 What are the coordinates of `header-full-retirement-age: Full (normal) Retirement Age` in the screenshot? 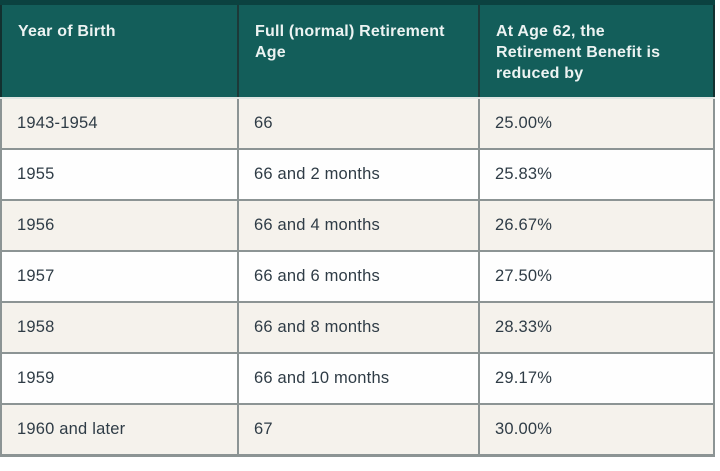 It's located at (358, 50).